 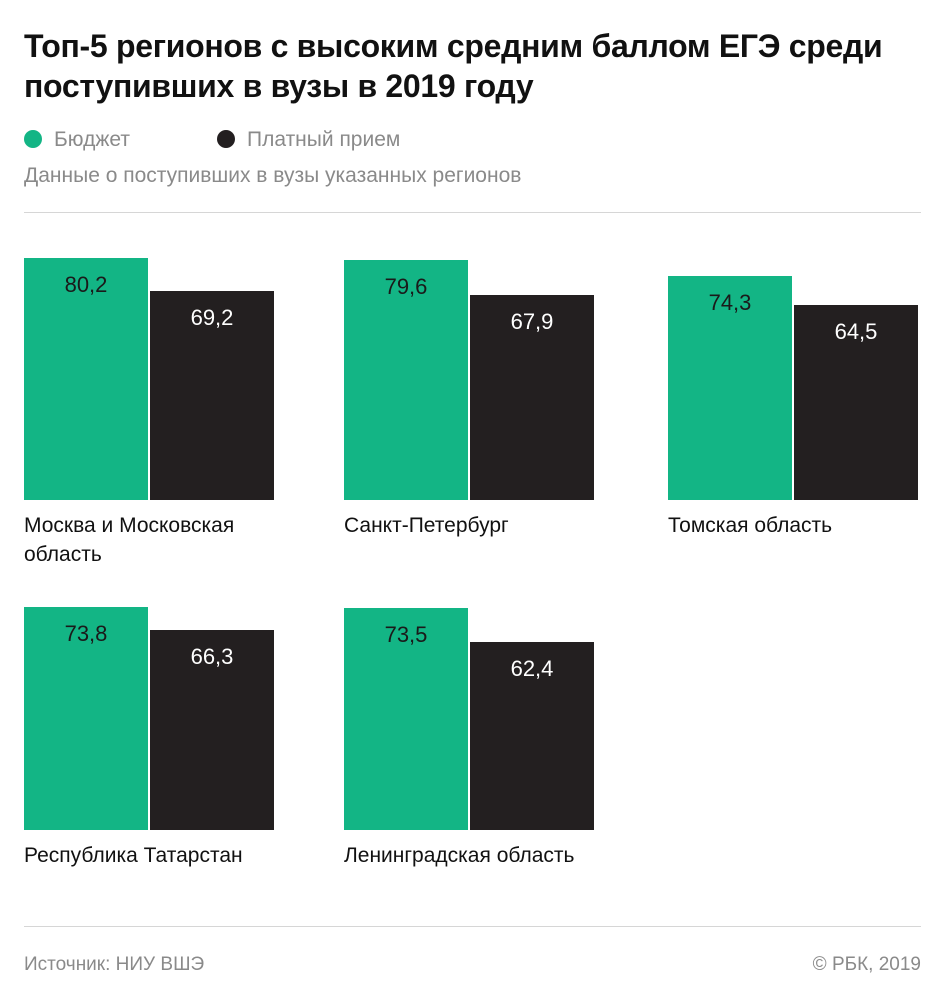 What do you see at coordinates (866, 964) in the screenshot?
I see `copyright-note: © РБК, 2019` at bounding box center [866, 964].